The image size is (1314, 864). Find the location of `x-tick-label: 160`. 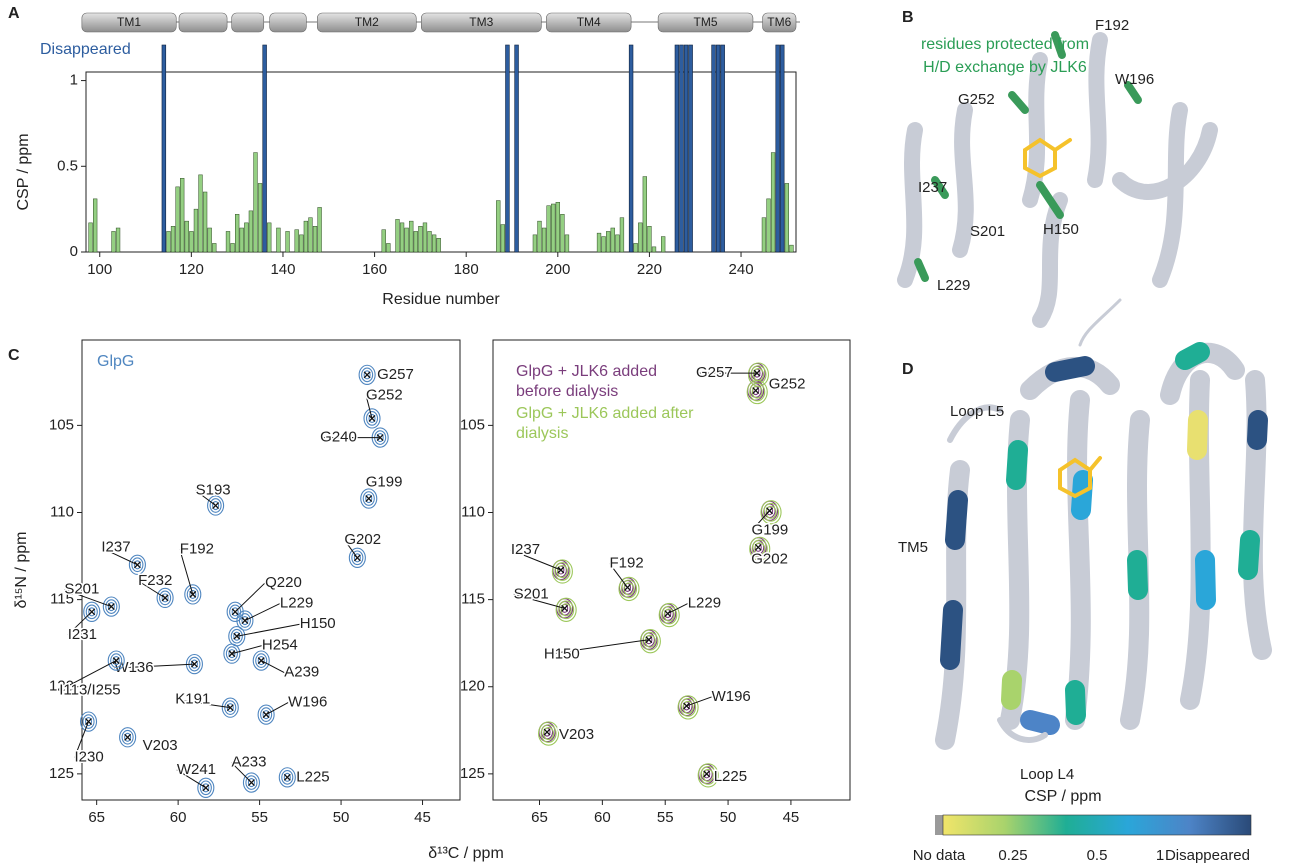

x-tick-label: 160 is located at coordinates (374, 269).